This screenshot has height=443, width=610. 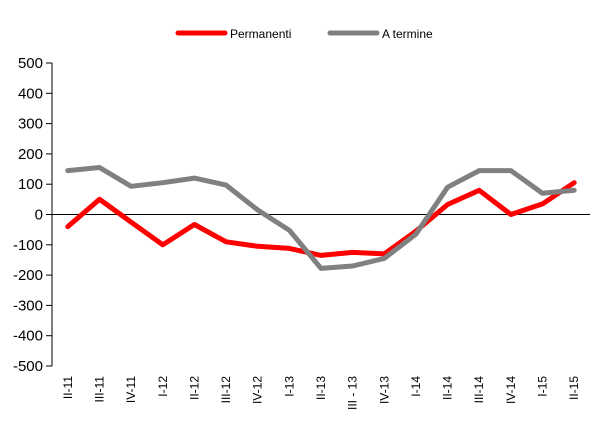 What do you see at coordinates (321, 388) in the screenshot?
I see `x-tick-label: II-13` at bounding box center [321, 388].